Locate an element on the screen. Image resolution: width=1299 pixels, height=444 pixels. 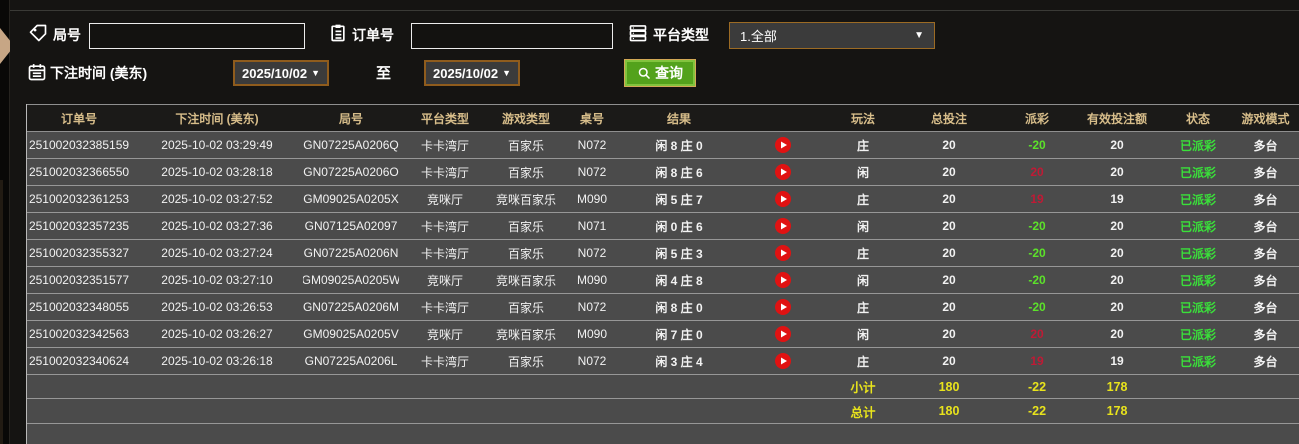
table-number-cell: N071 is located at coordinates (592, 226).